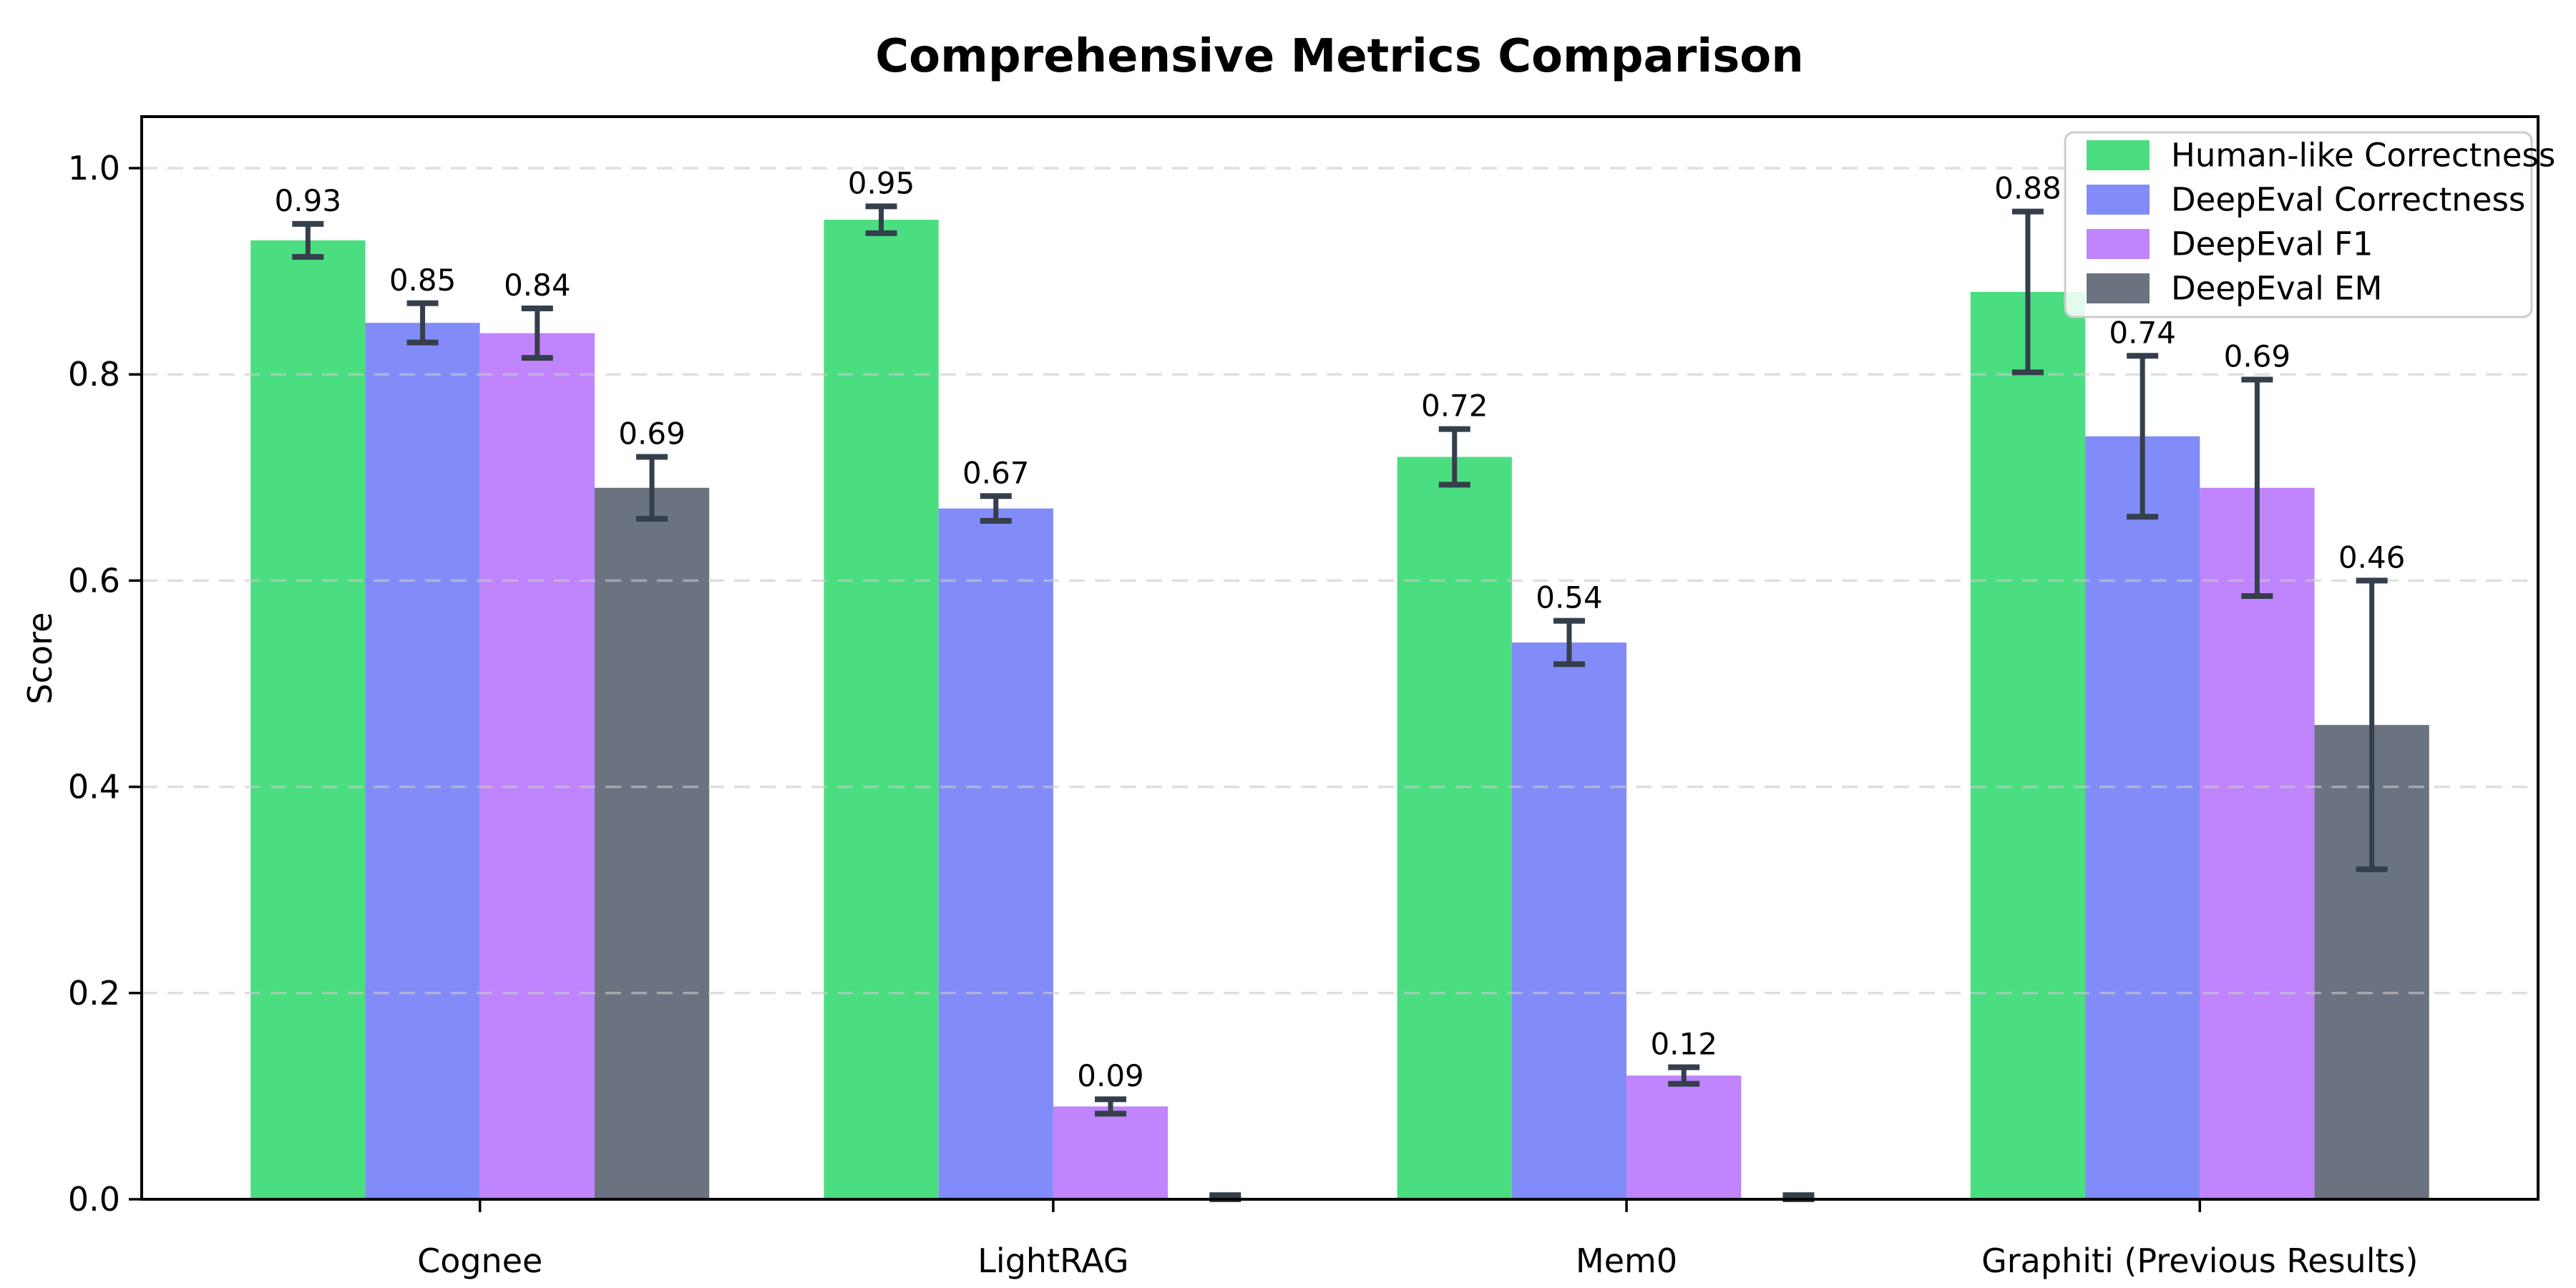 This screenshot has height=1288, width=2576. What do you see at coordinates (2142, 332) in the screenshot?
I see `bar-value-label: 0.74` at bounding box center [2142, 332].